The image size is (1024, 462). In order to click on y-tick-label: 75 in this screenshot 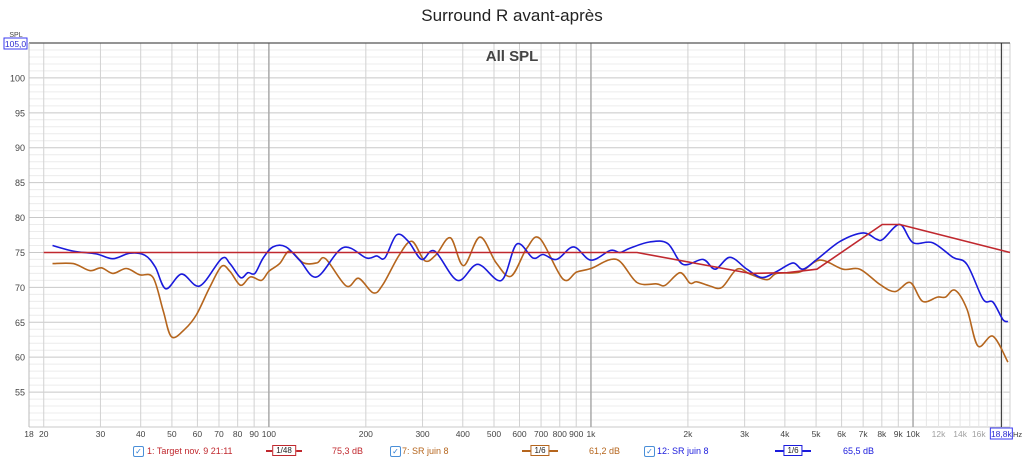, I will do `click(20, 253)`.